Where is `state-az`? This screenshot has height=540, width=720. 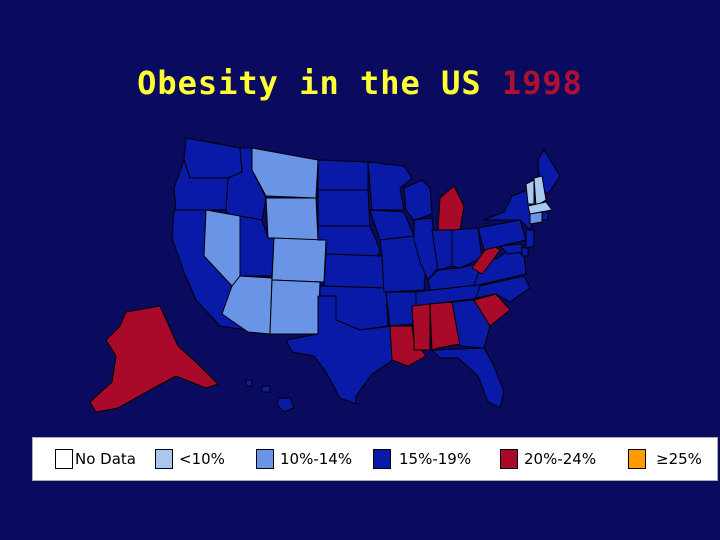 state-az is located at coordinates (247, 305).